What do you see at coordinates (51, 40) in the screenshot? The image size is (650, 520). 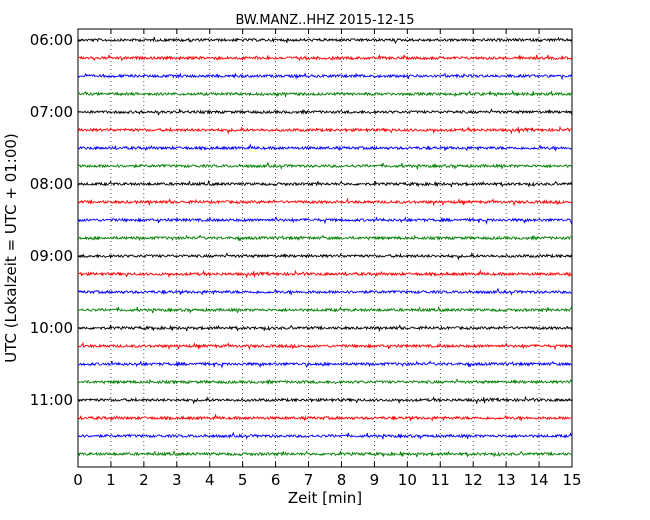 I see `y-tick-label: 06:00` at bounding box center [51, 40].